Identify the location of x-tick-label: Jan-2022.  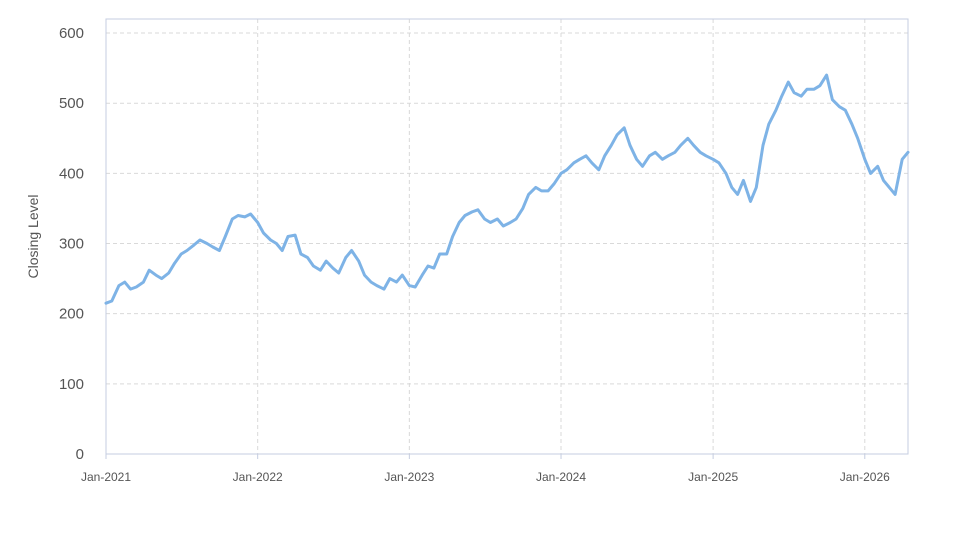
(258, 477).